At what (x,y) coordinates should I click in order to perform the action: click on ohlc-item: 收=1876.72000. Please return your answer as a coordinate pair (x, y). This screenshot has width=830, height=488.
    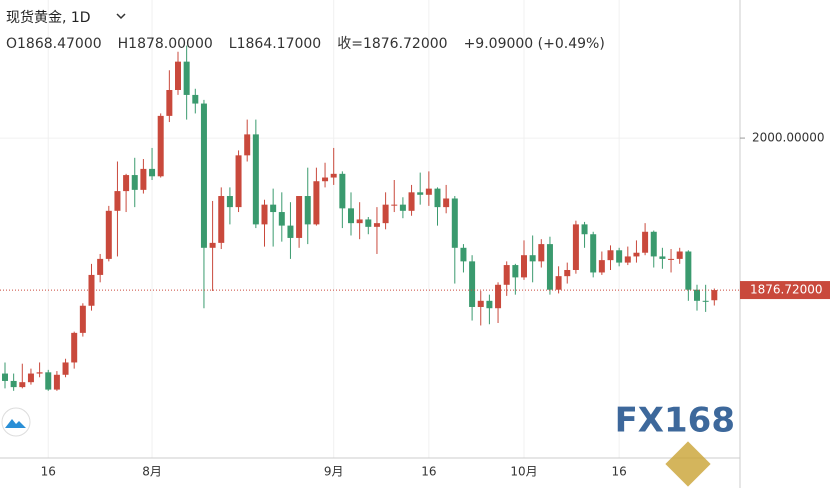
    Looking at the image, I should click on (392, 44).